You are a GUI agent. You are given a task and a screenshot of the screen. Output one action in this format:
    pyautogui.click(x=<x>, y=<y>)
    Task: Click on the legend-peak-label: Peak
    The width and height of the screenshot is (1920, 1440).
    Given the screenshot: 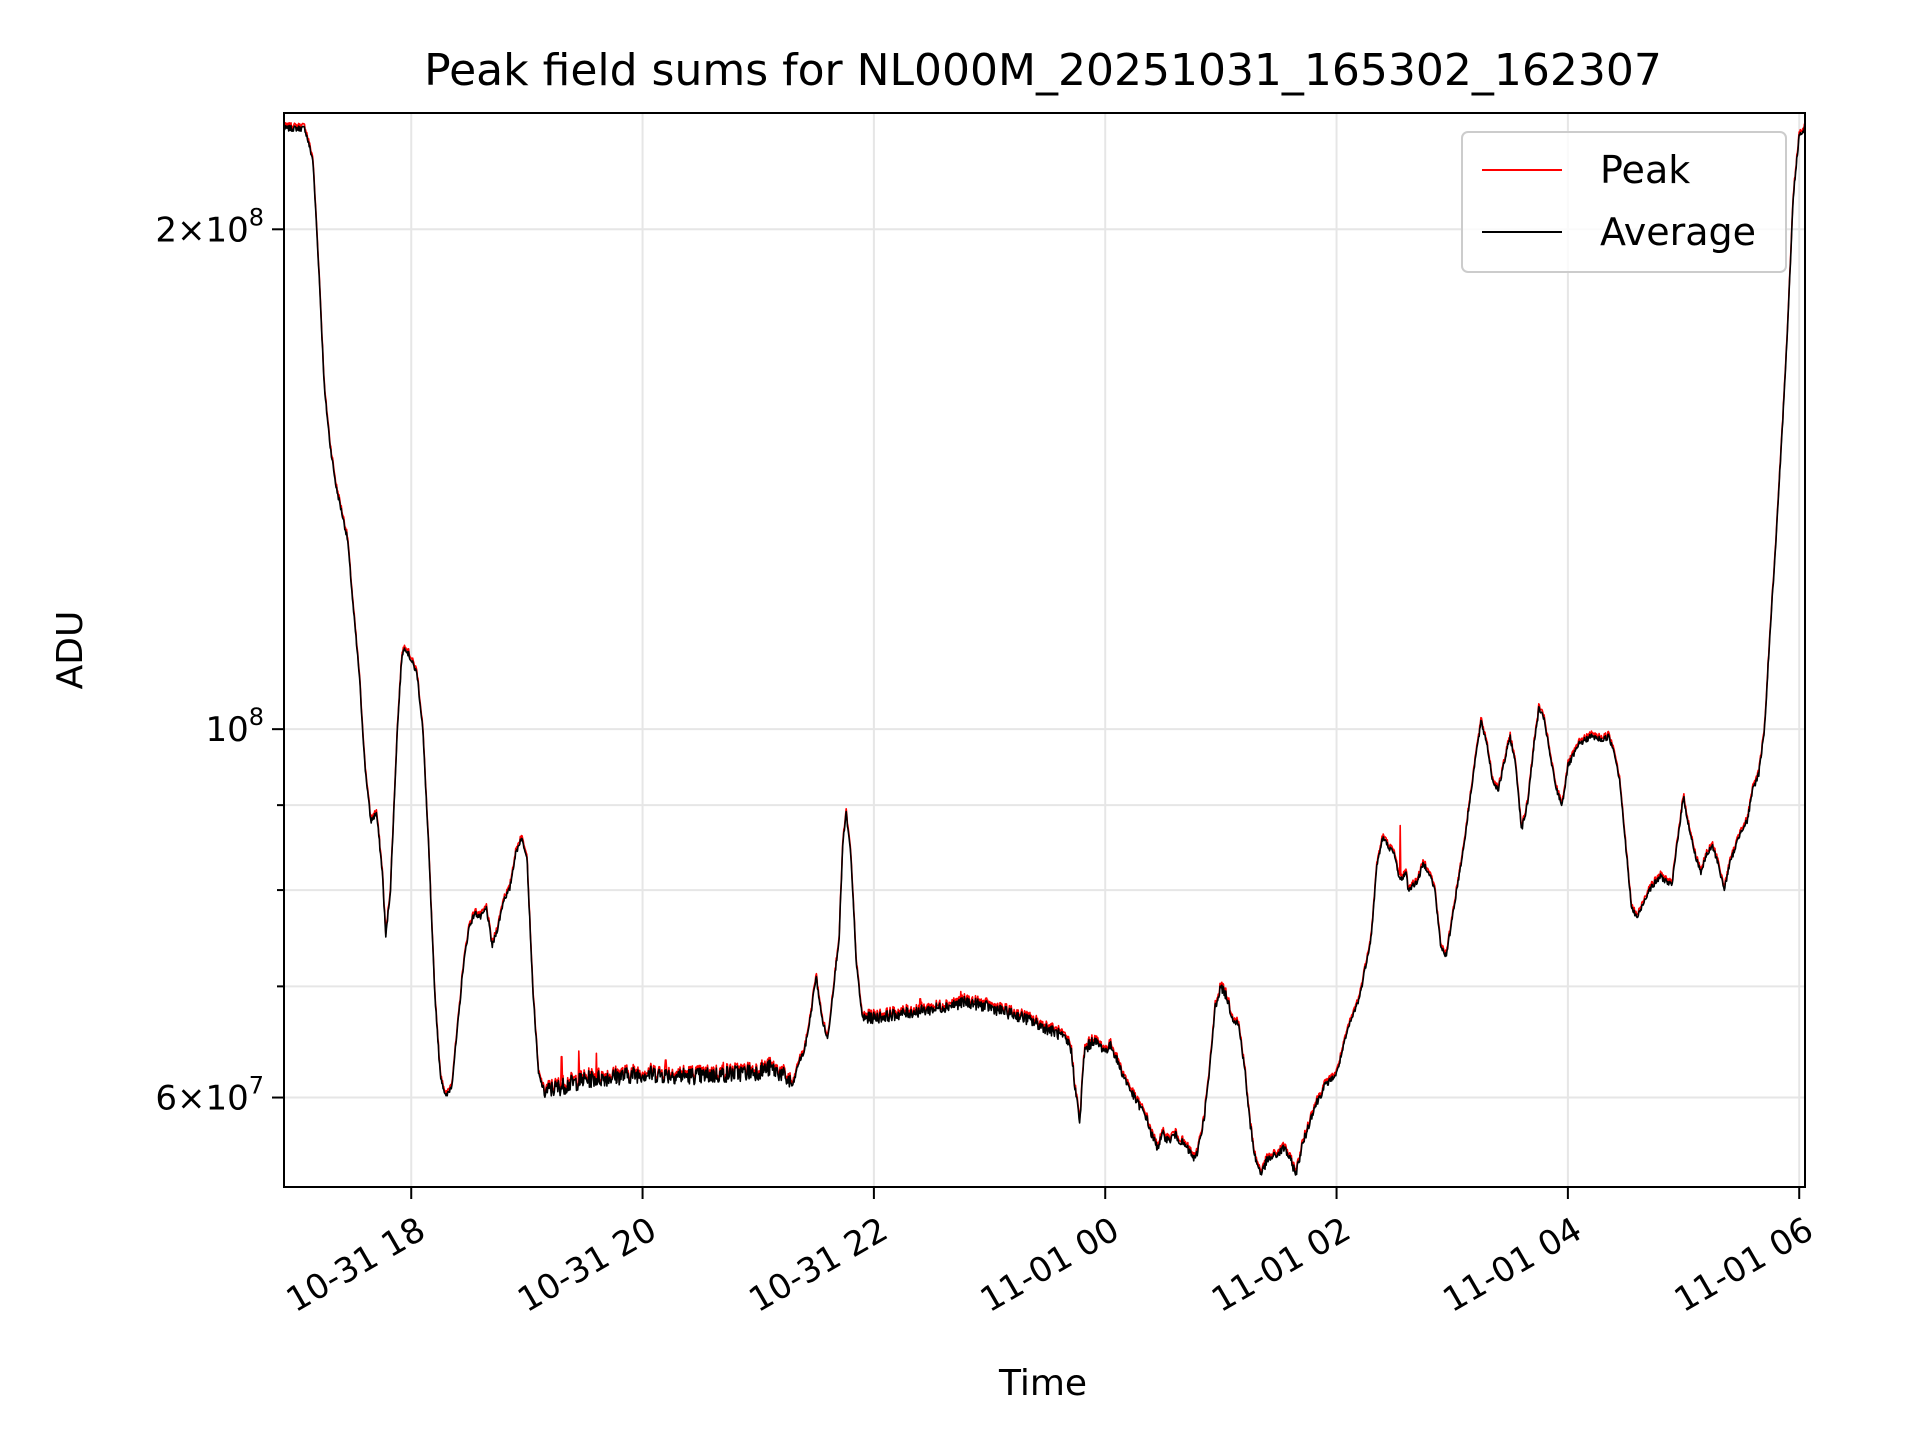 What is the action you would take?
    pyautogui.click(x=1645, y=170)
    